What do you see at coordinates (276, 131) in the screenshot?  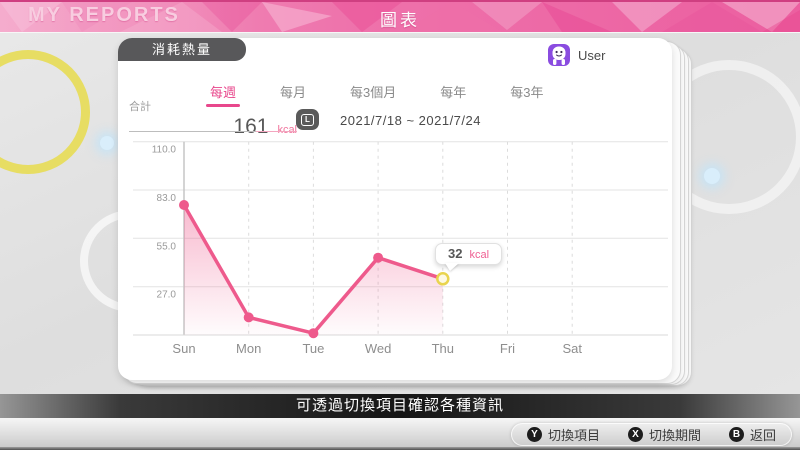 I see `total-underline-accent` at bounding box center [276, 131].